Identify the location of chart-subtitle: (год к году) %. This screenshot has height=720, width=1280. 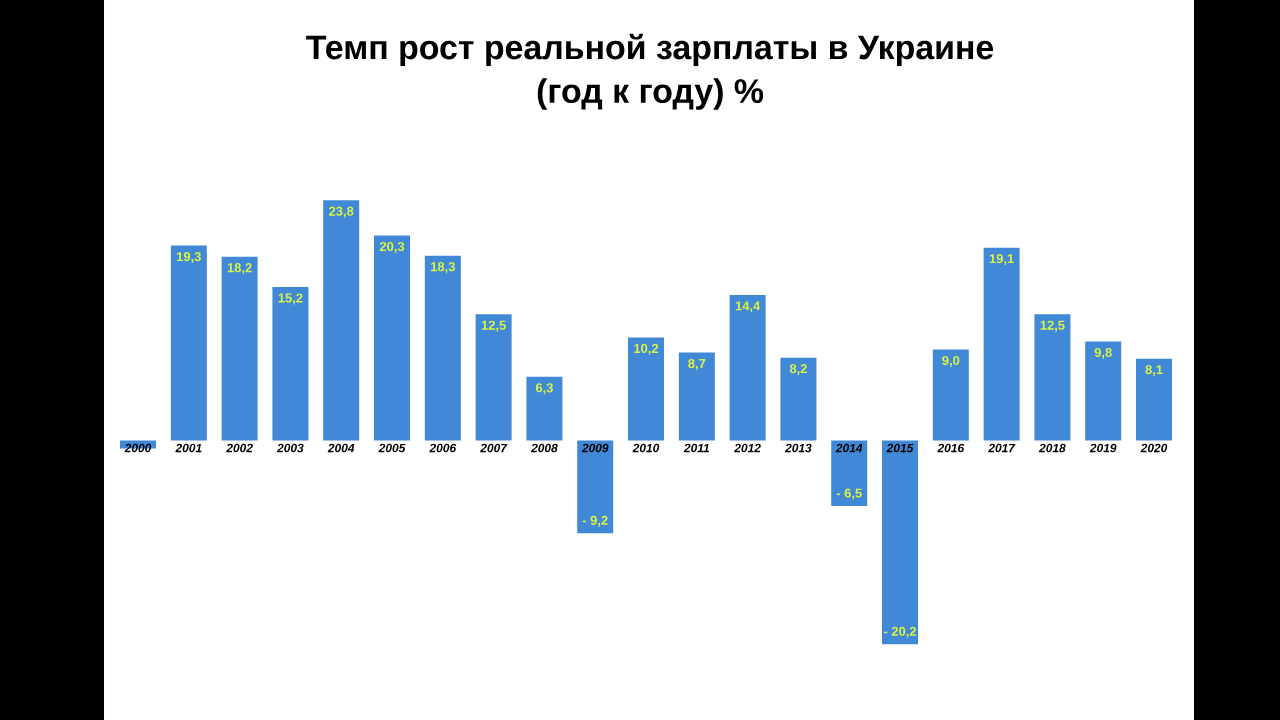
(650, 94).